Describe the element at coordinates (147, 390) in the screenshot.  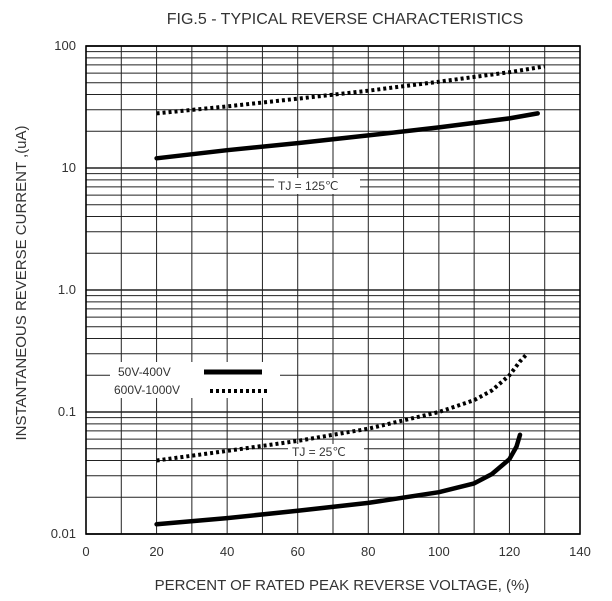
I see `legend-label-600v-1000v: 600V-1000V` at that location.